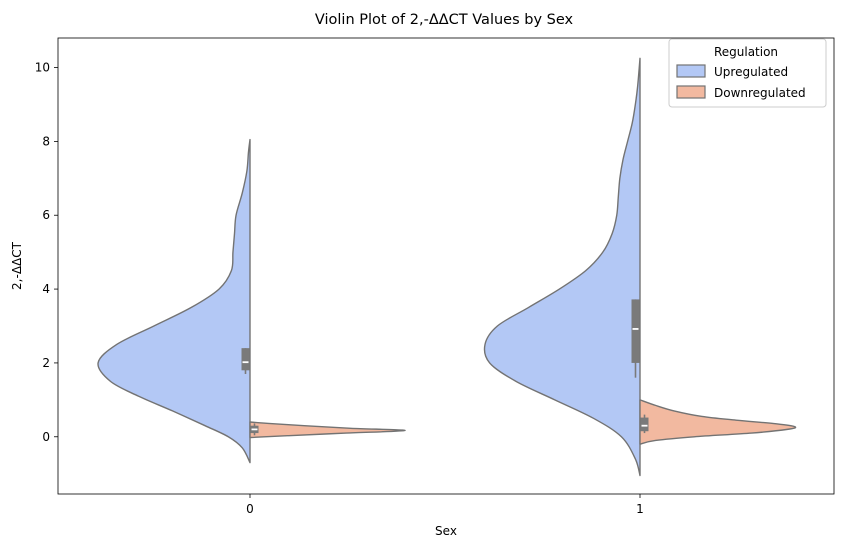 Image resolution: width=841 pixels, height=547 pixels. Describe the element at coordinates (46, 363) in the screenshot. I see `y-tick-label: 2` at that location.